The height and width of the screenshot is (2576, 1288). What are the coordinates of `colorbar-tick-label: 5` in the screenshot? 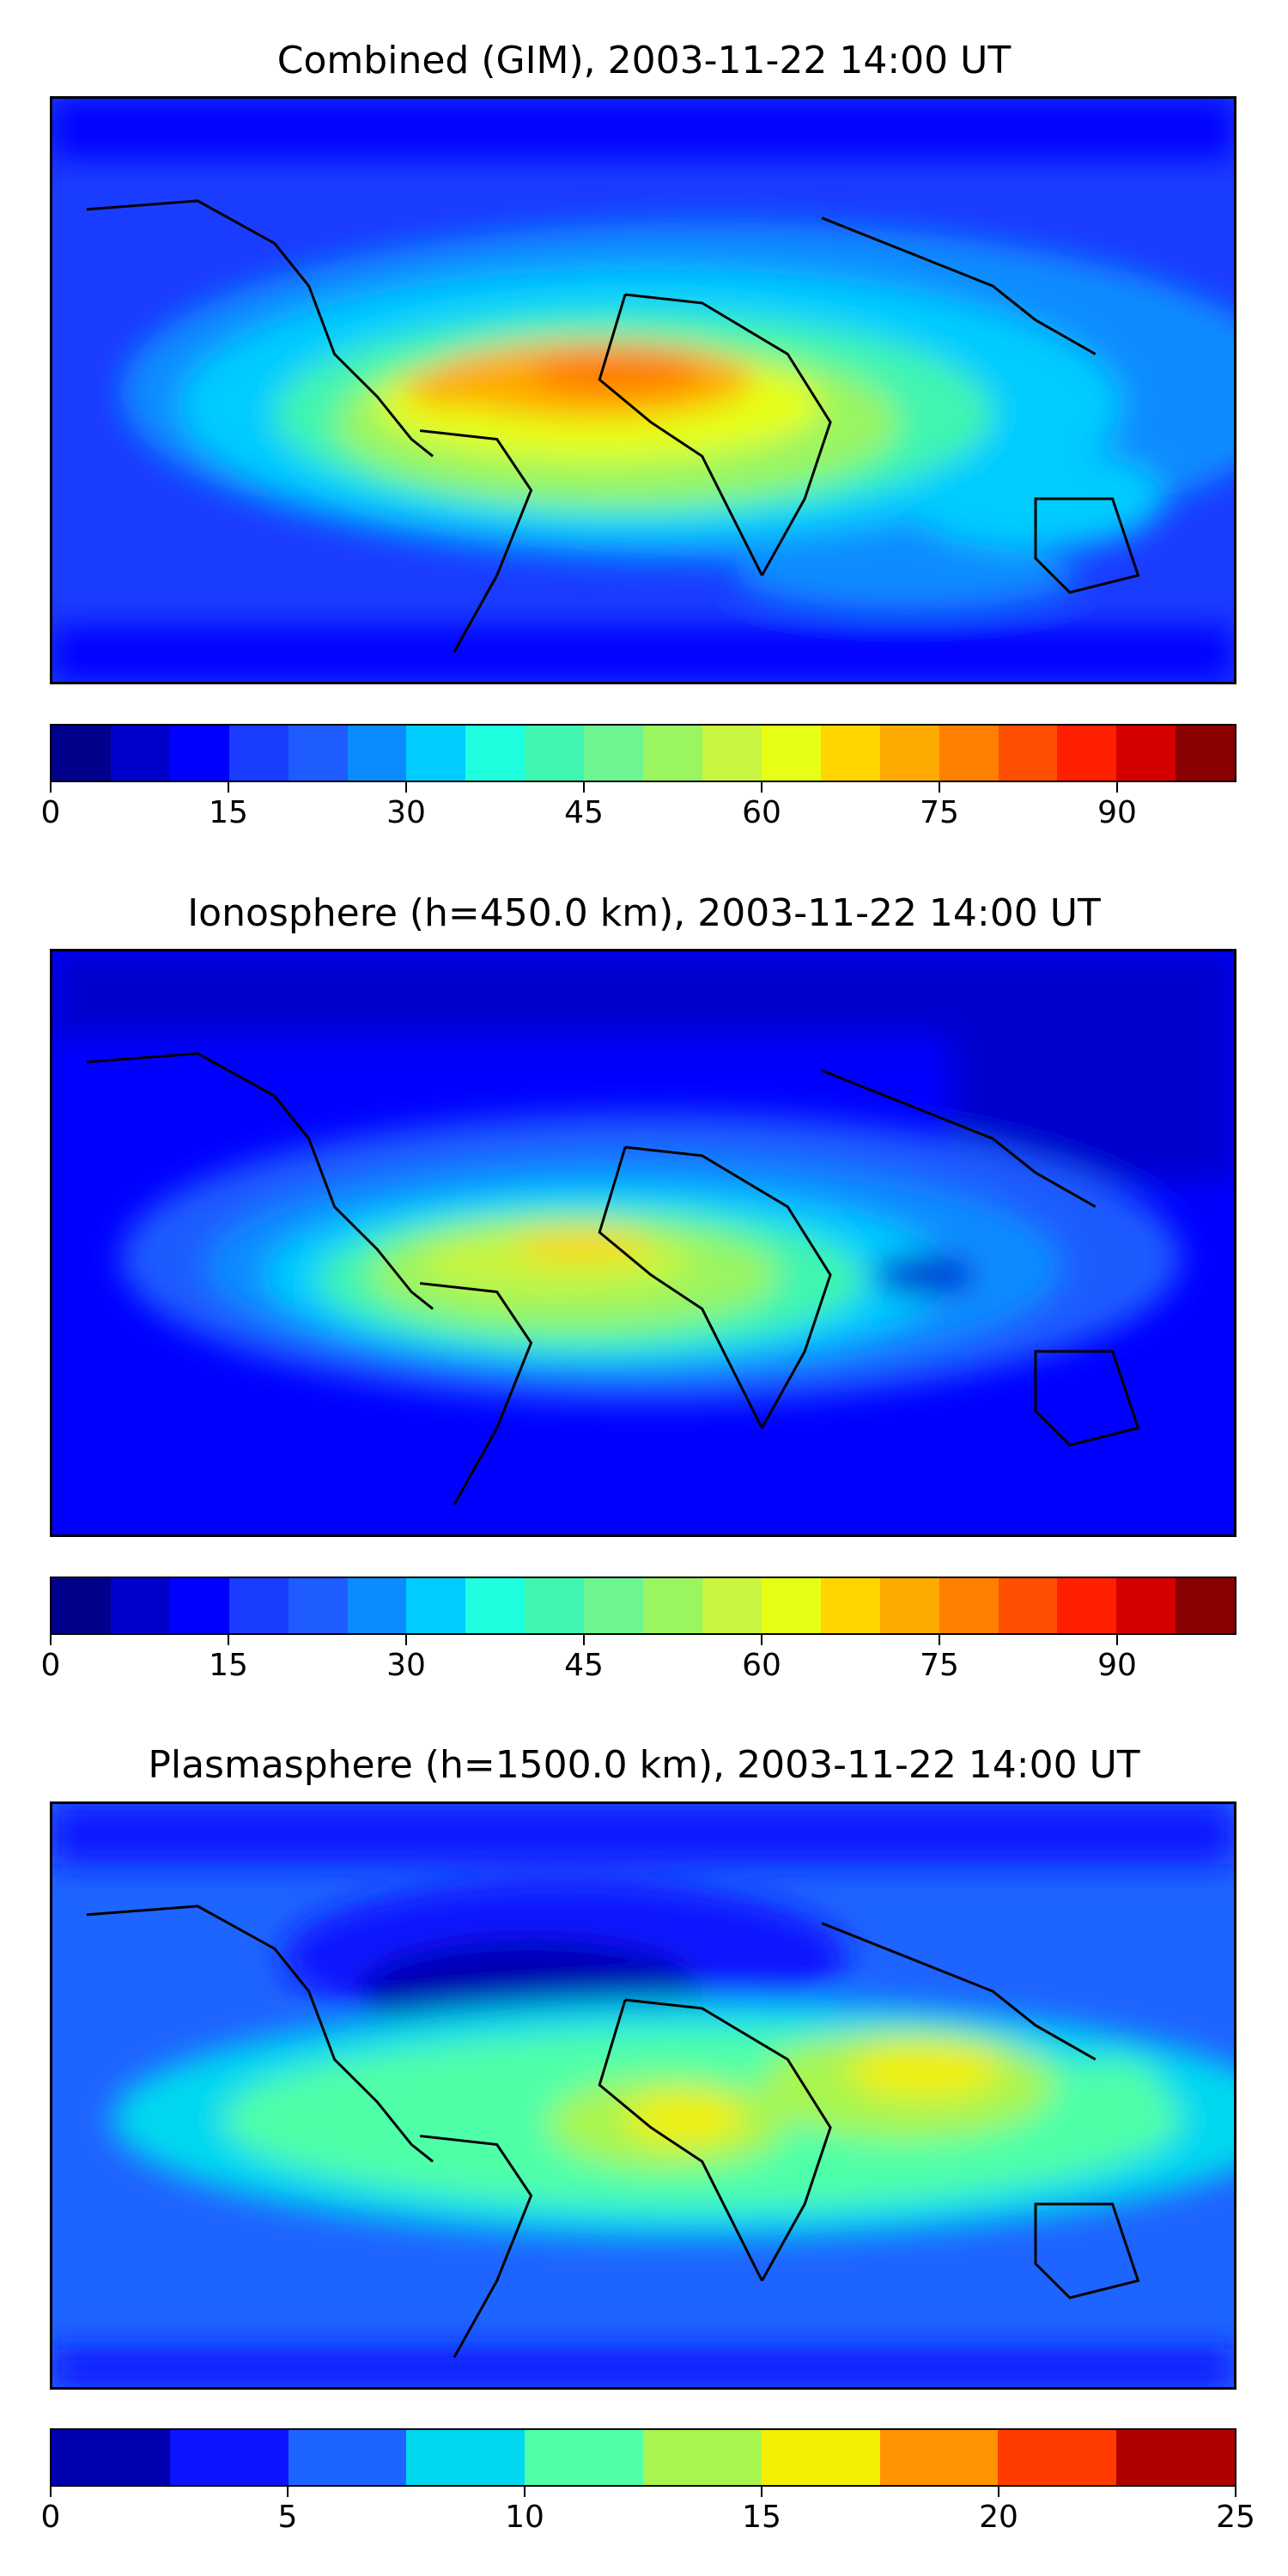 It's located at (287, 2517).